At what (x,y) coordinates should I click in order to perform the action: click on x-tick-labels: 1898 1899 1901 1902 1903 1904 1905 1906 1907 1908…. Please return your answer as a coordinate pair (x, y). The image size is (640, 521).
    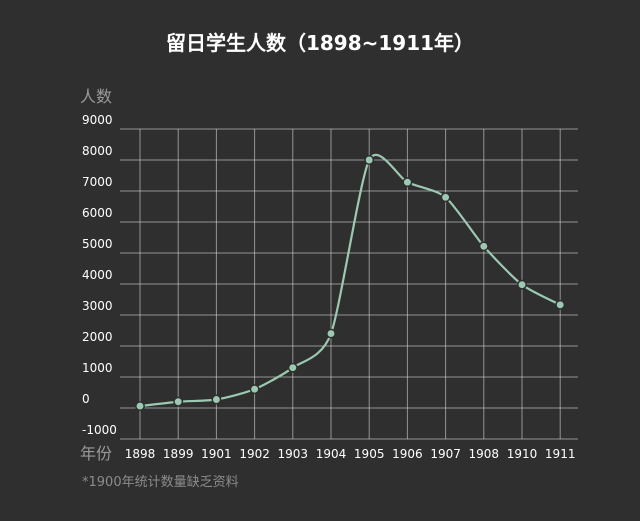
    Looking at the image, I should click on (350, 454).